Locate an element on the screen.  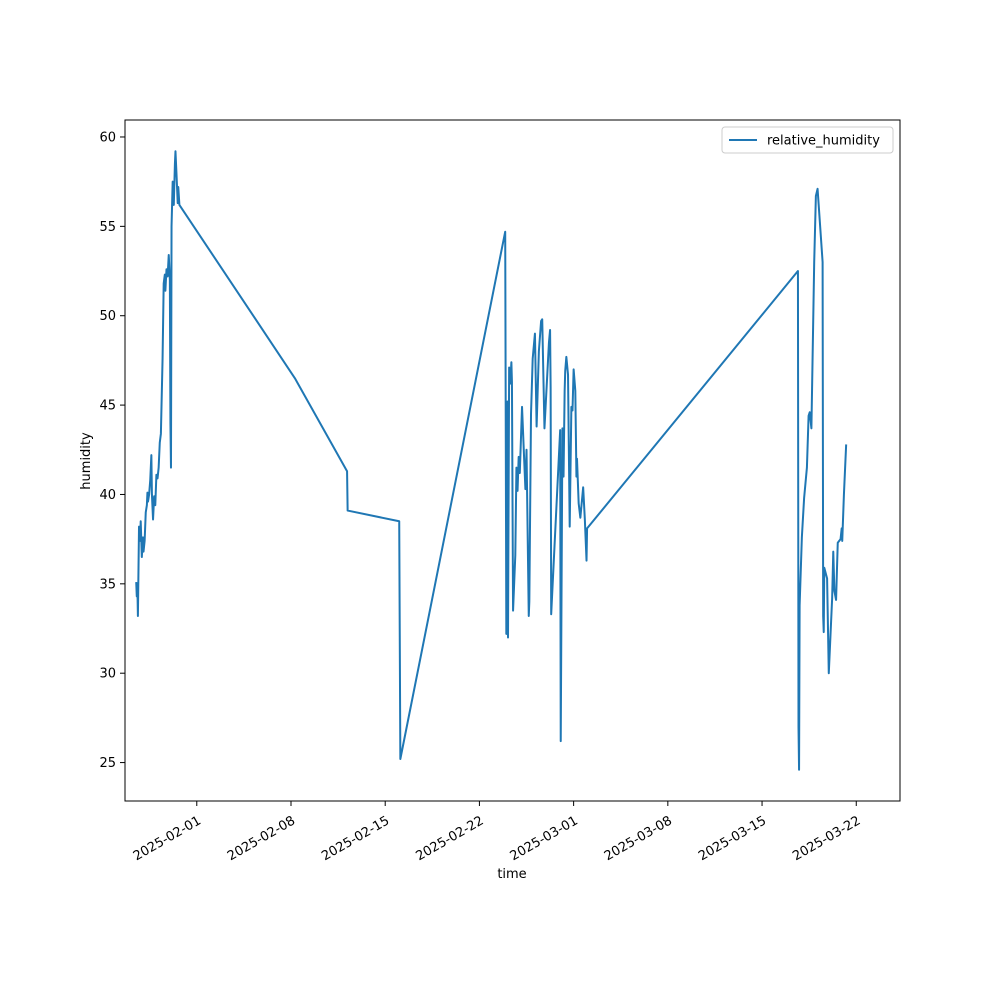
y-tick-label: 25 is located at coordinates (107, 763).